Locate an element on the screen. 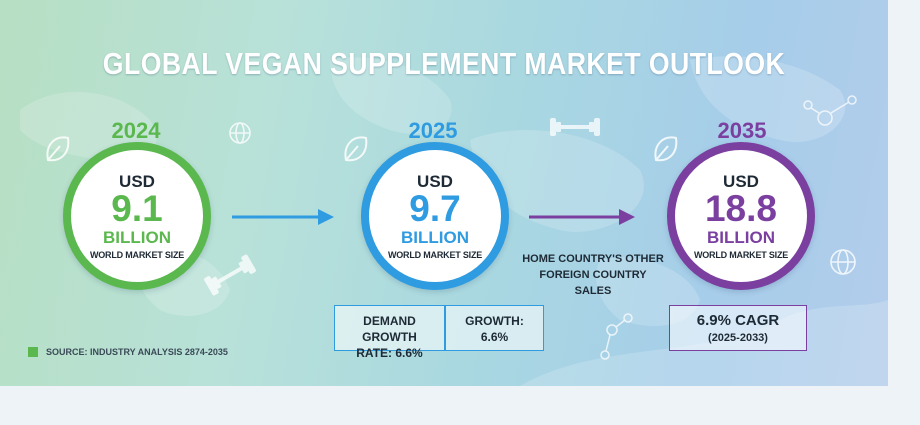  growth-box-divider is located at coordinates (445, 328).